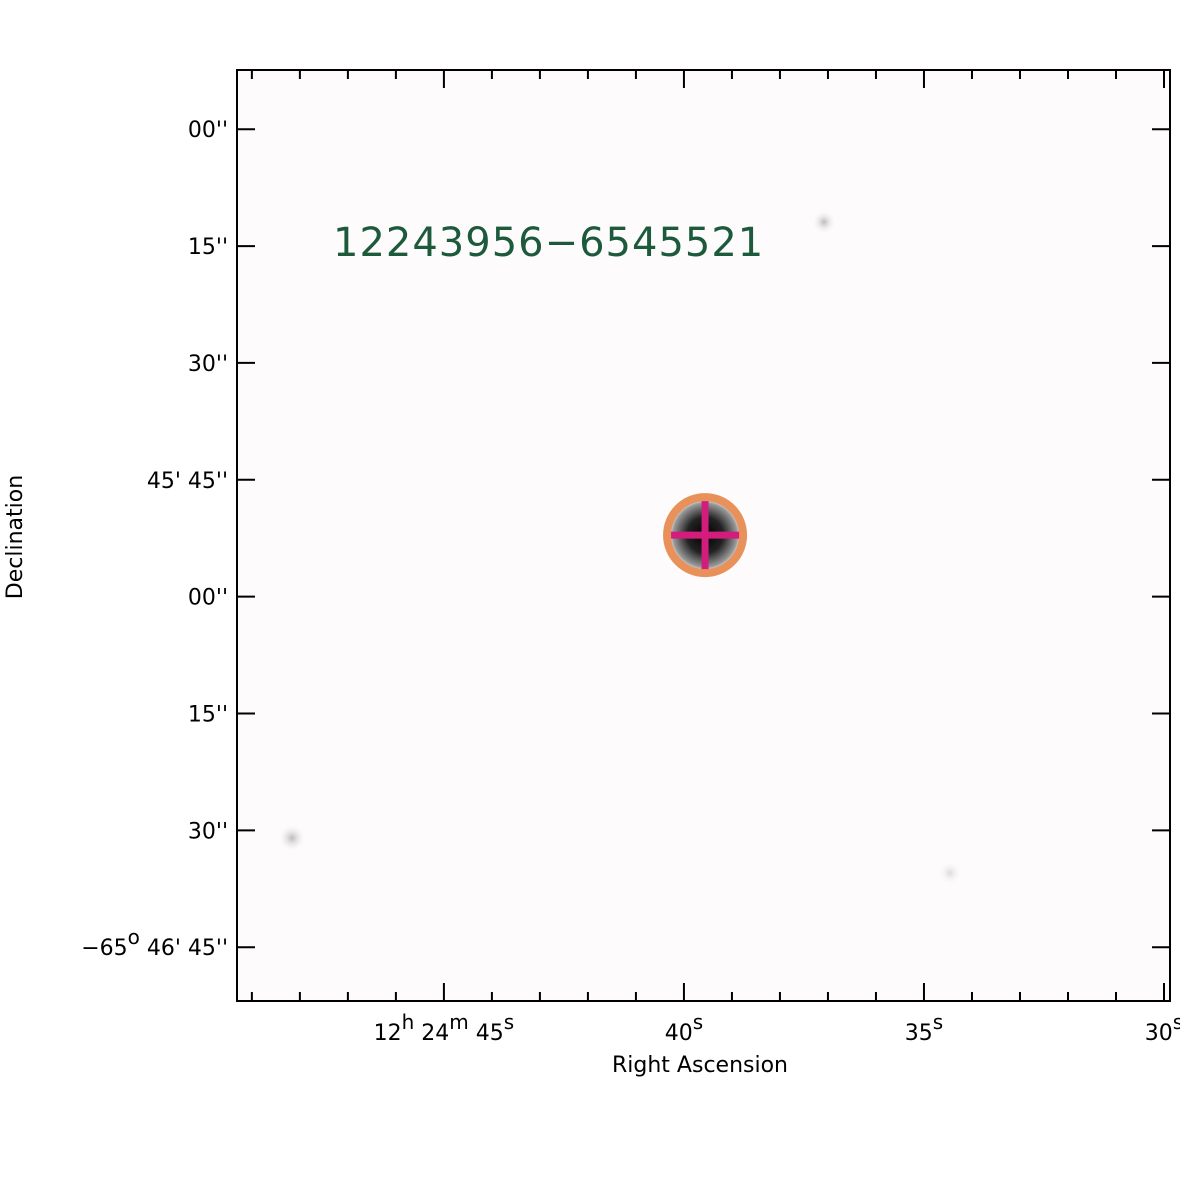  Describe the element at coordinates (184, 948) in the screenshot. I see `y-tick-label-part: 46' 45''` at that location.